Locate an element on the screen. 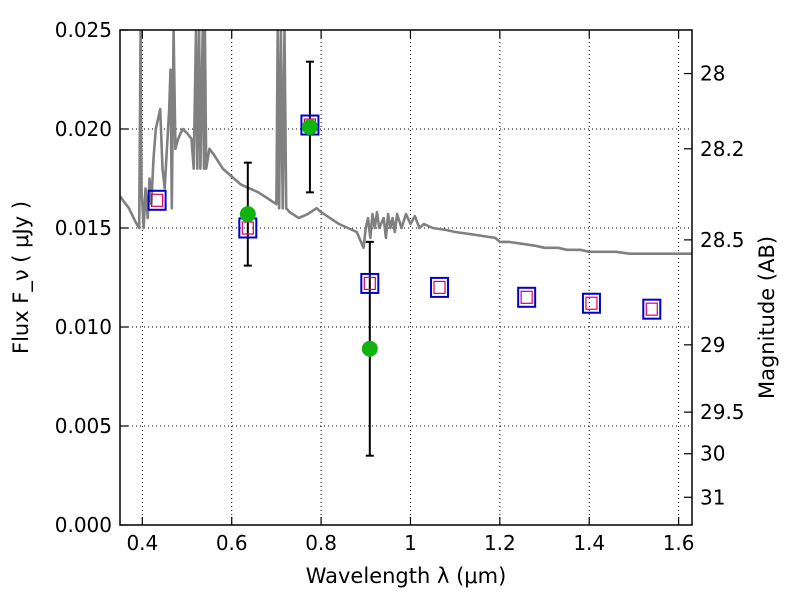 This screenshot has width=800, height=605. y2-tick-label: 28.5 is located at coordinates (722, 240).